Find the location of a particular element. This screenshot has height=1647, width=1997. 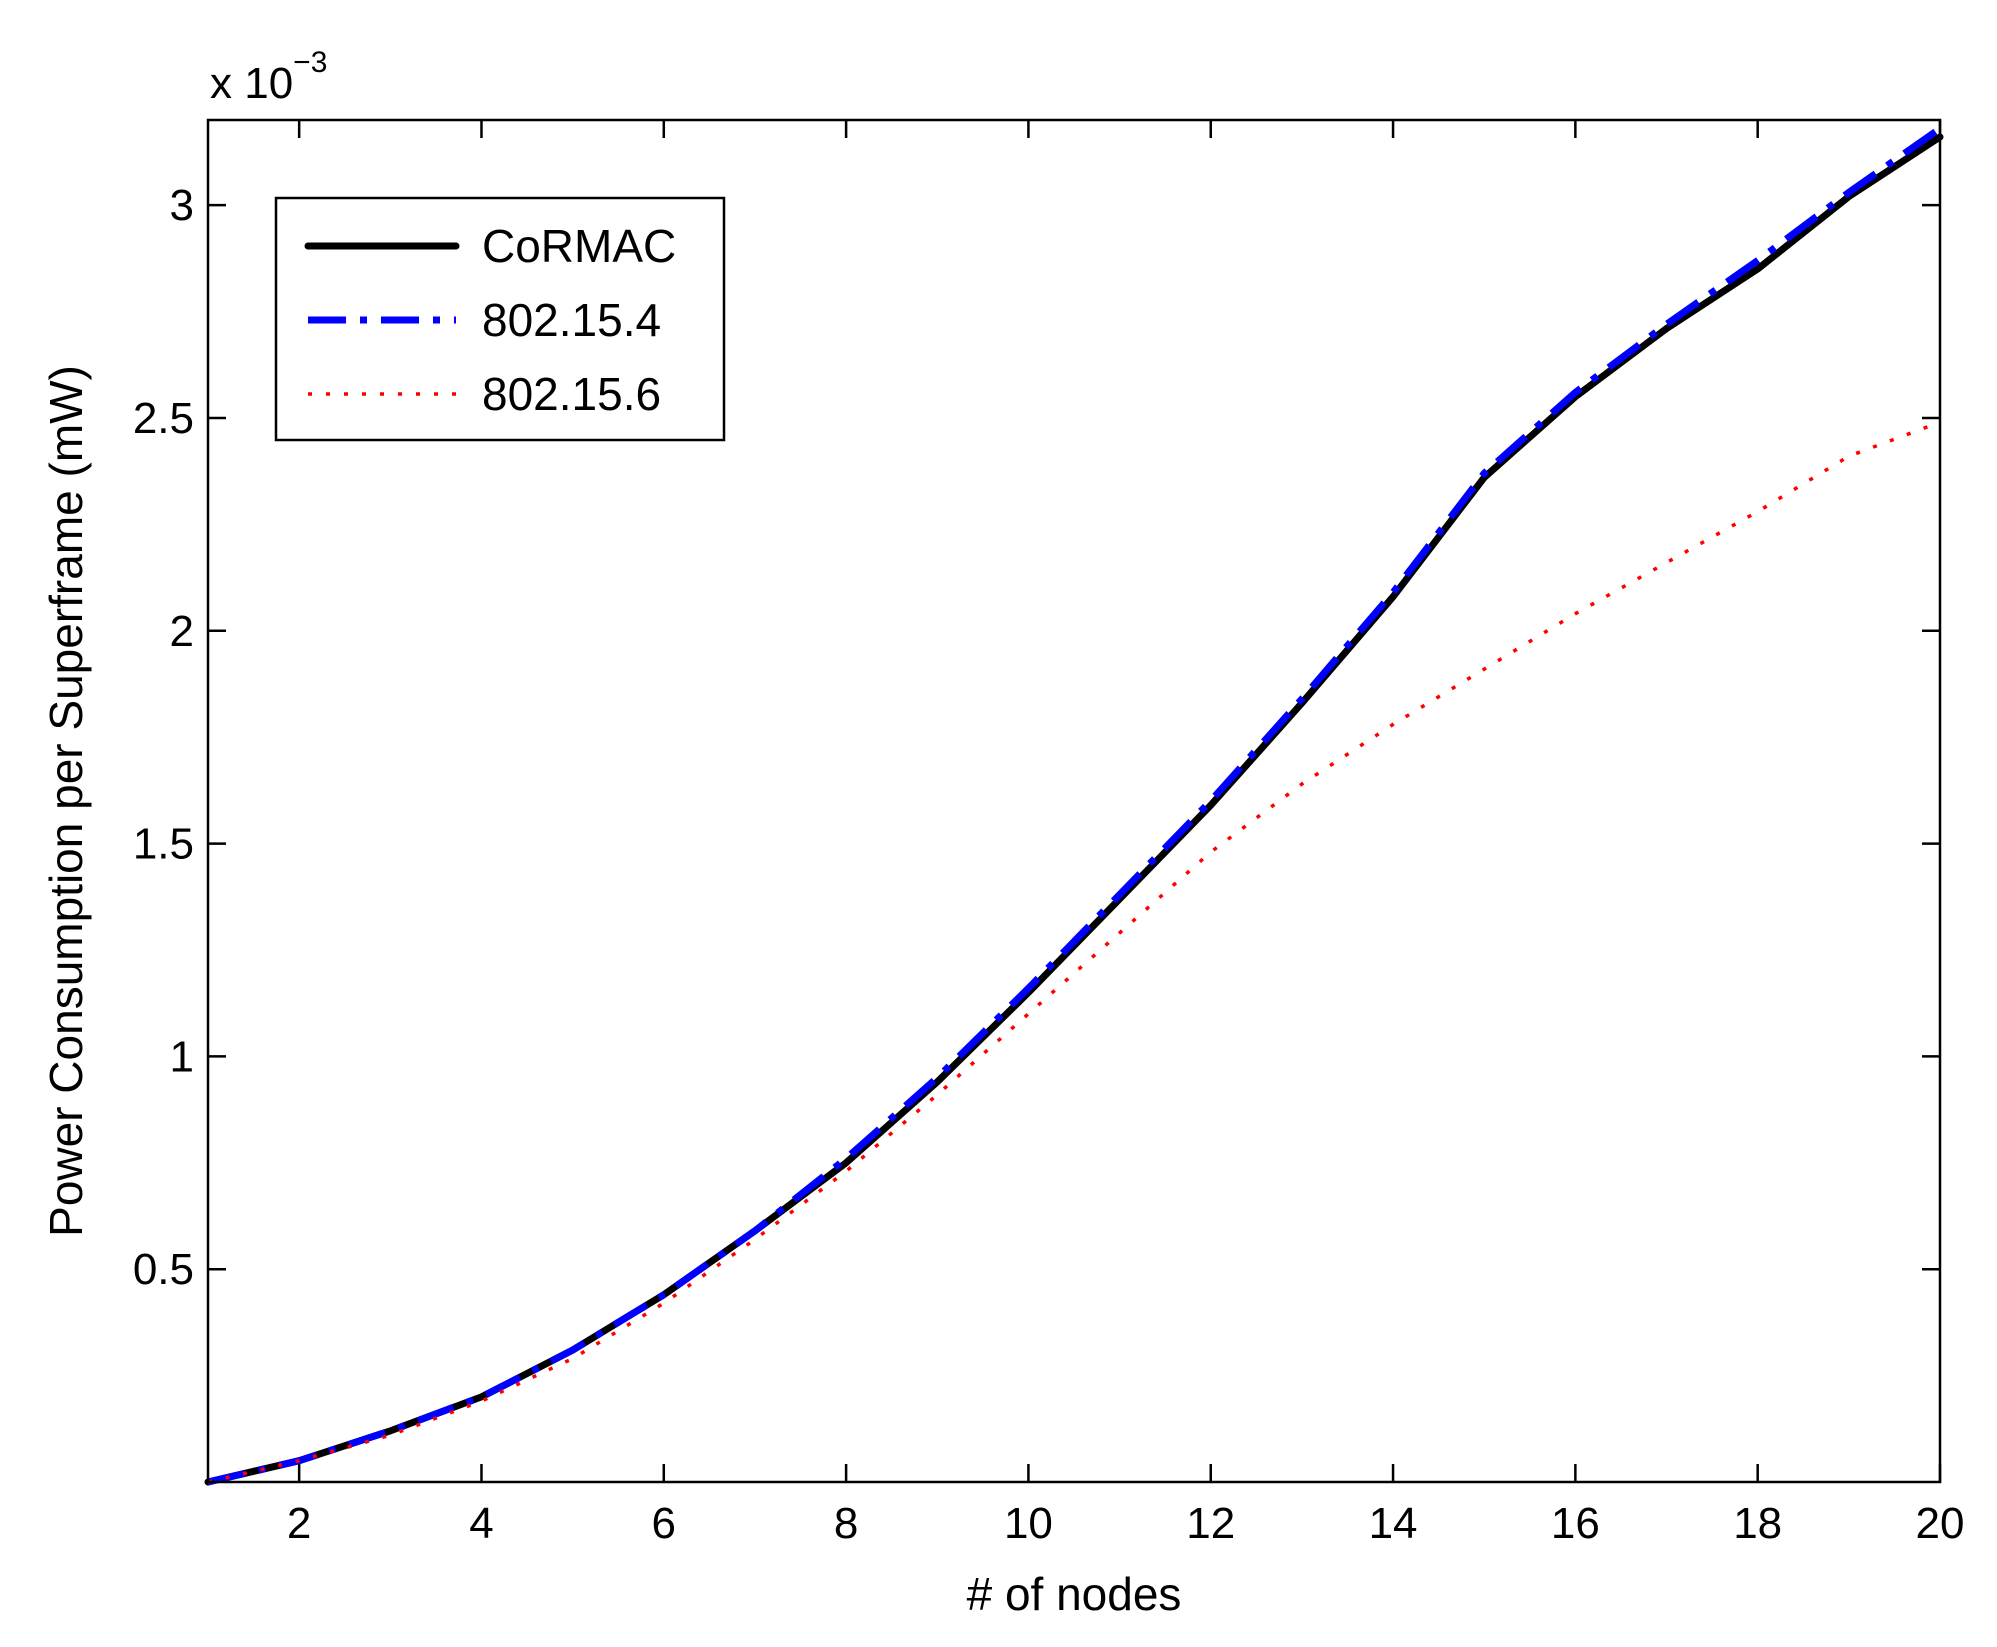

y-axis-multiplier: x 10−3 is located at coordinates (268, 77).